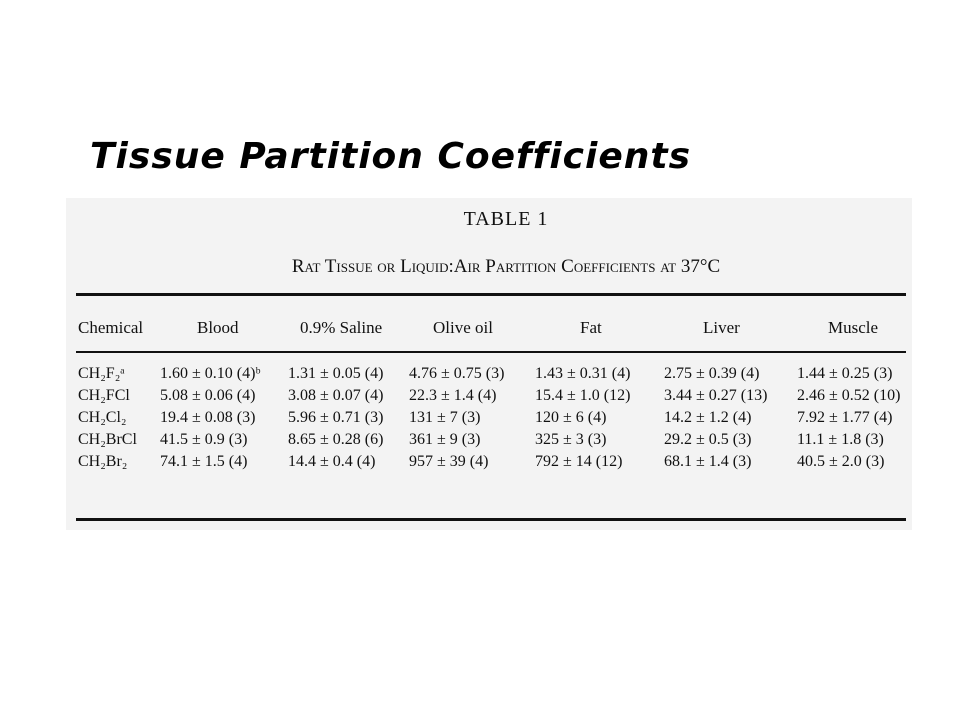 The height and width of the screenshot is (720, 960). I want to click on slide-title: Tissue Partition Coefficients, so click(391, 156).